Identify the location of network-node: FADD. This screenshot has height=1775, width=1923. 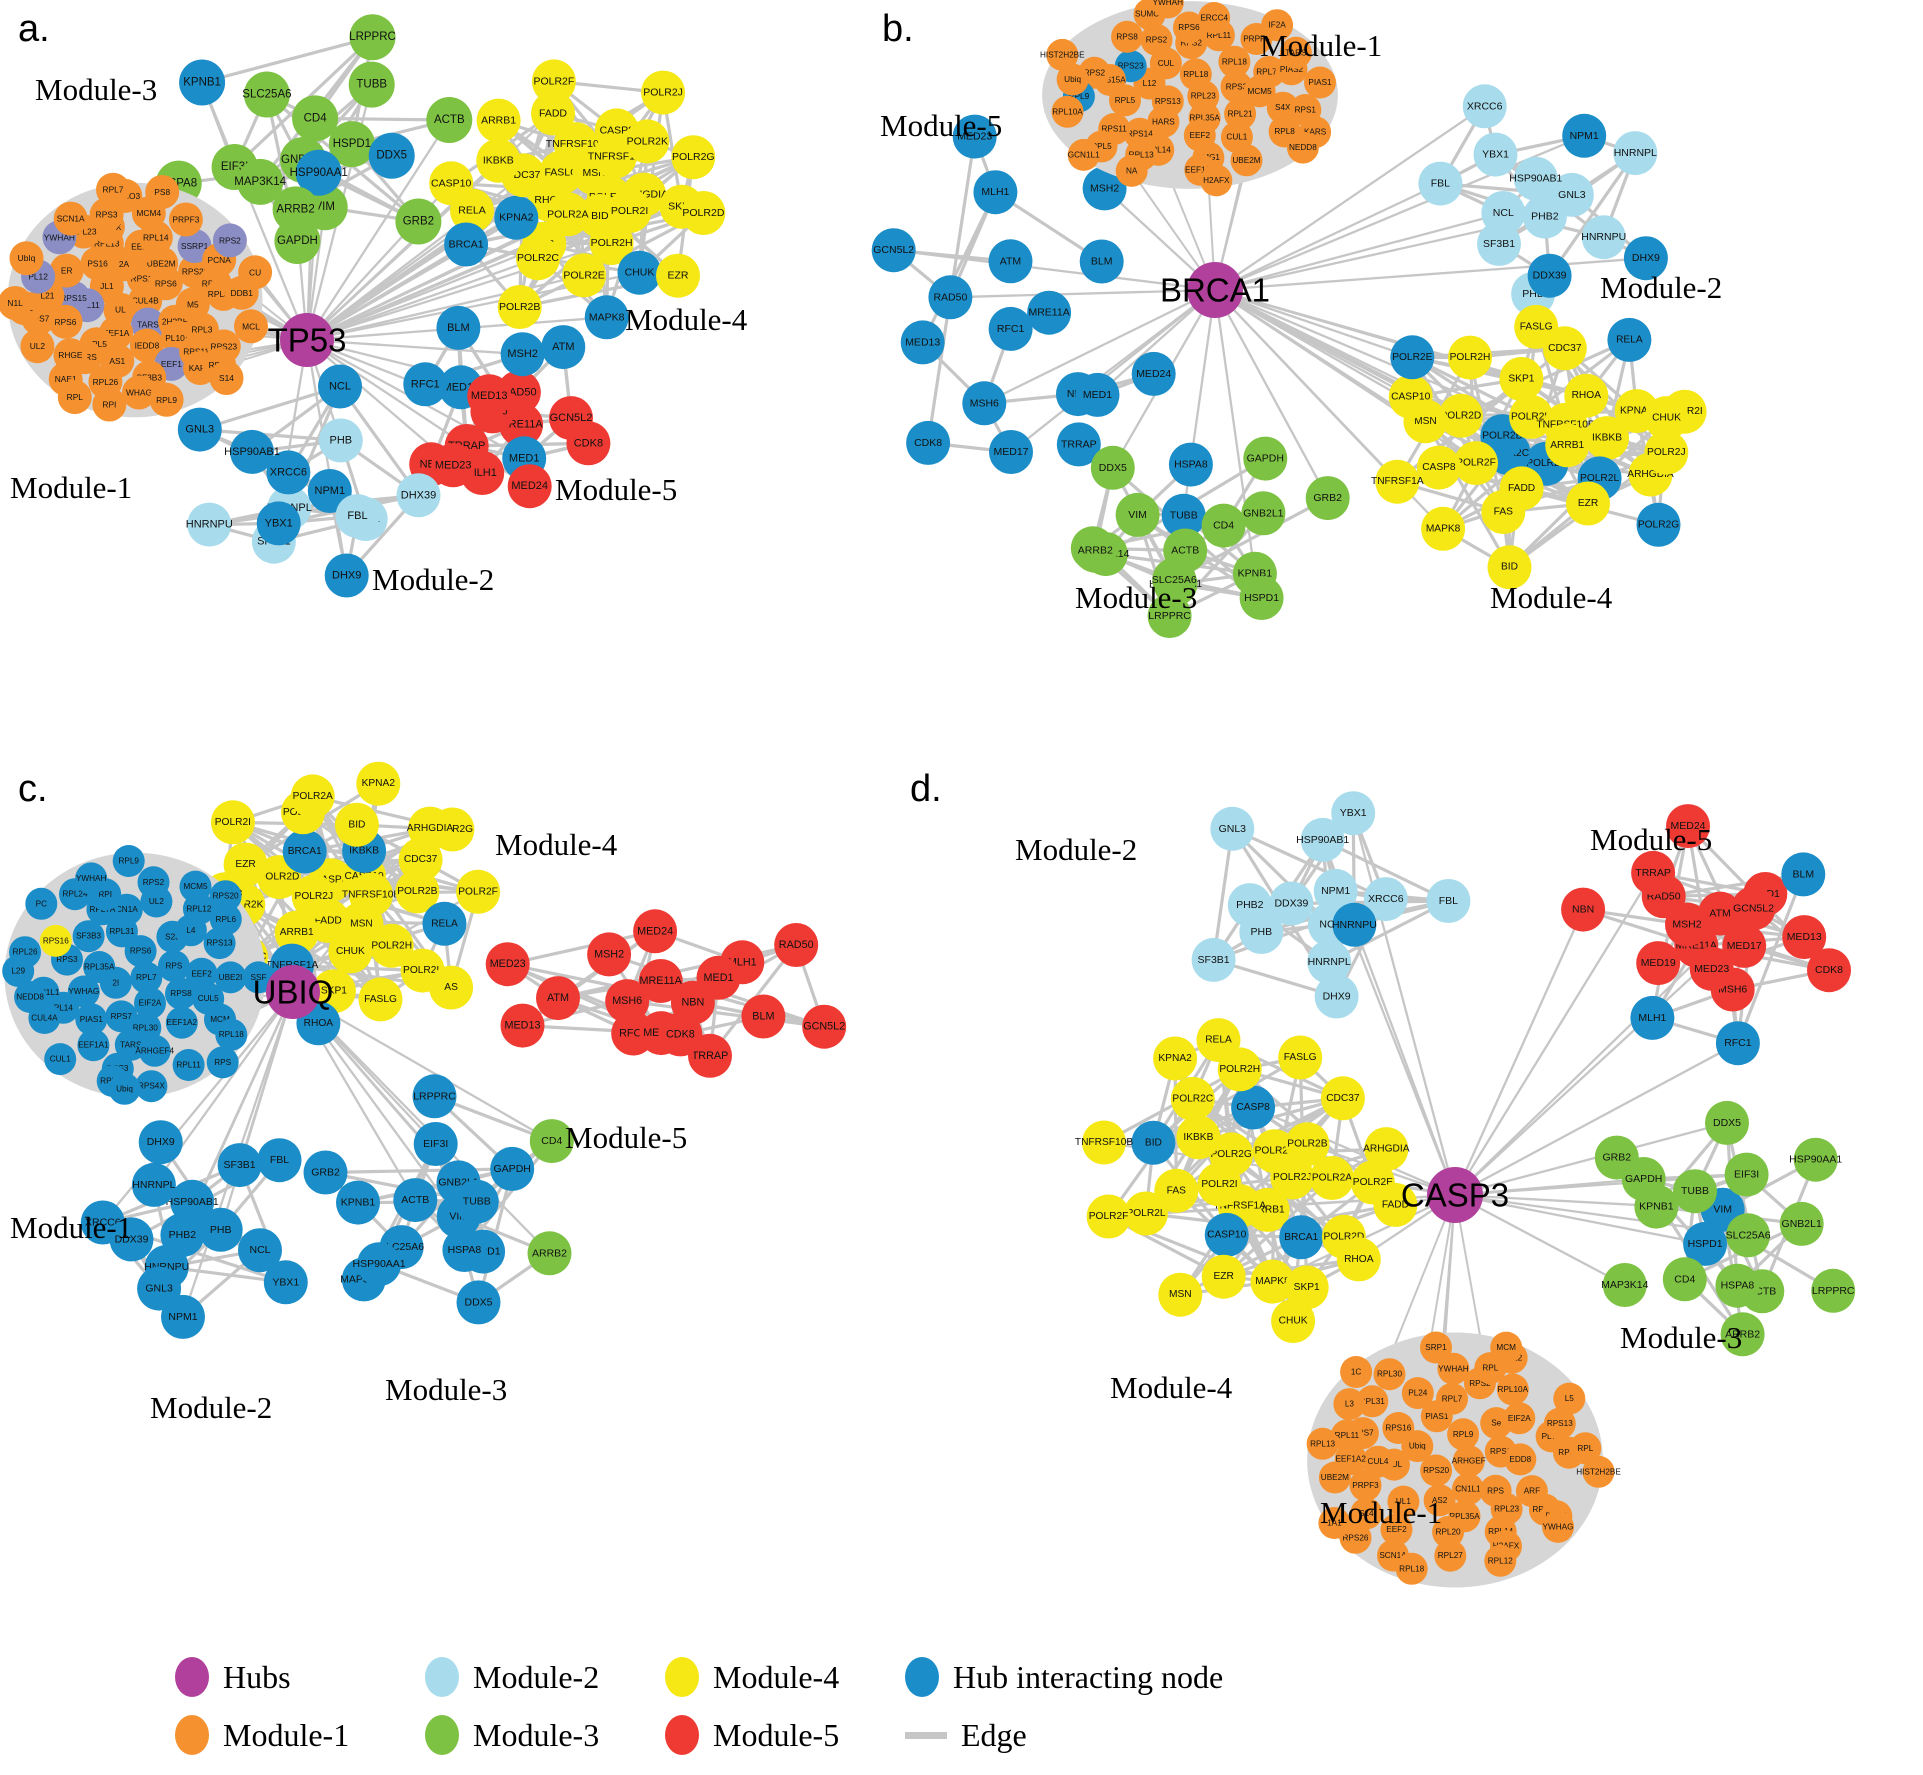
(1395, 1204).